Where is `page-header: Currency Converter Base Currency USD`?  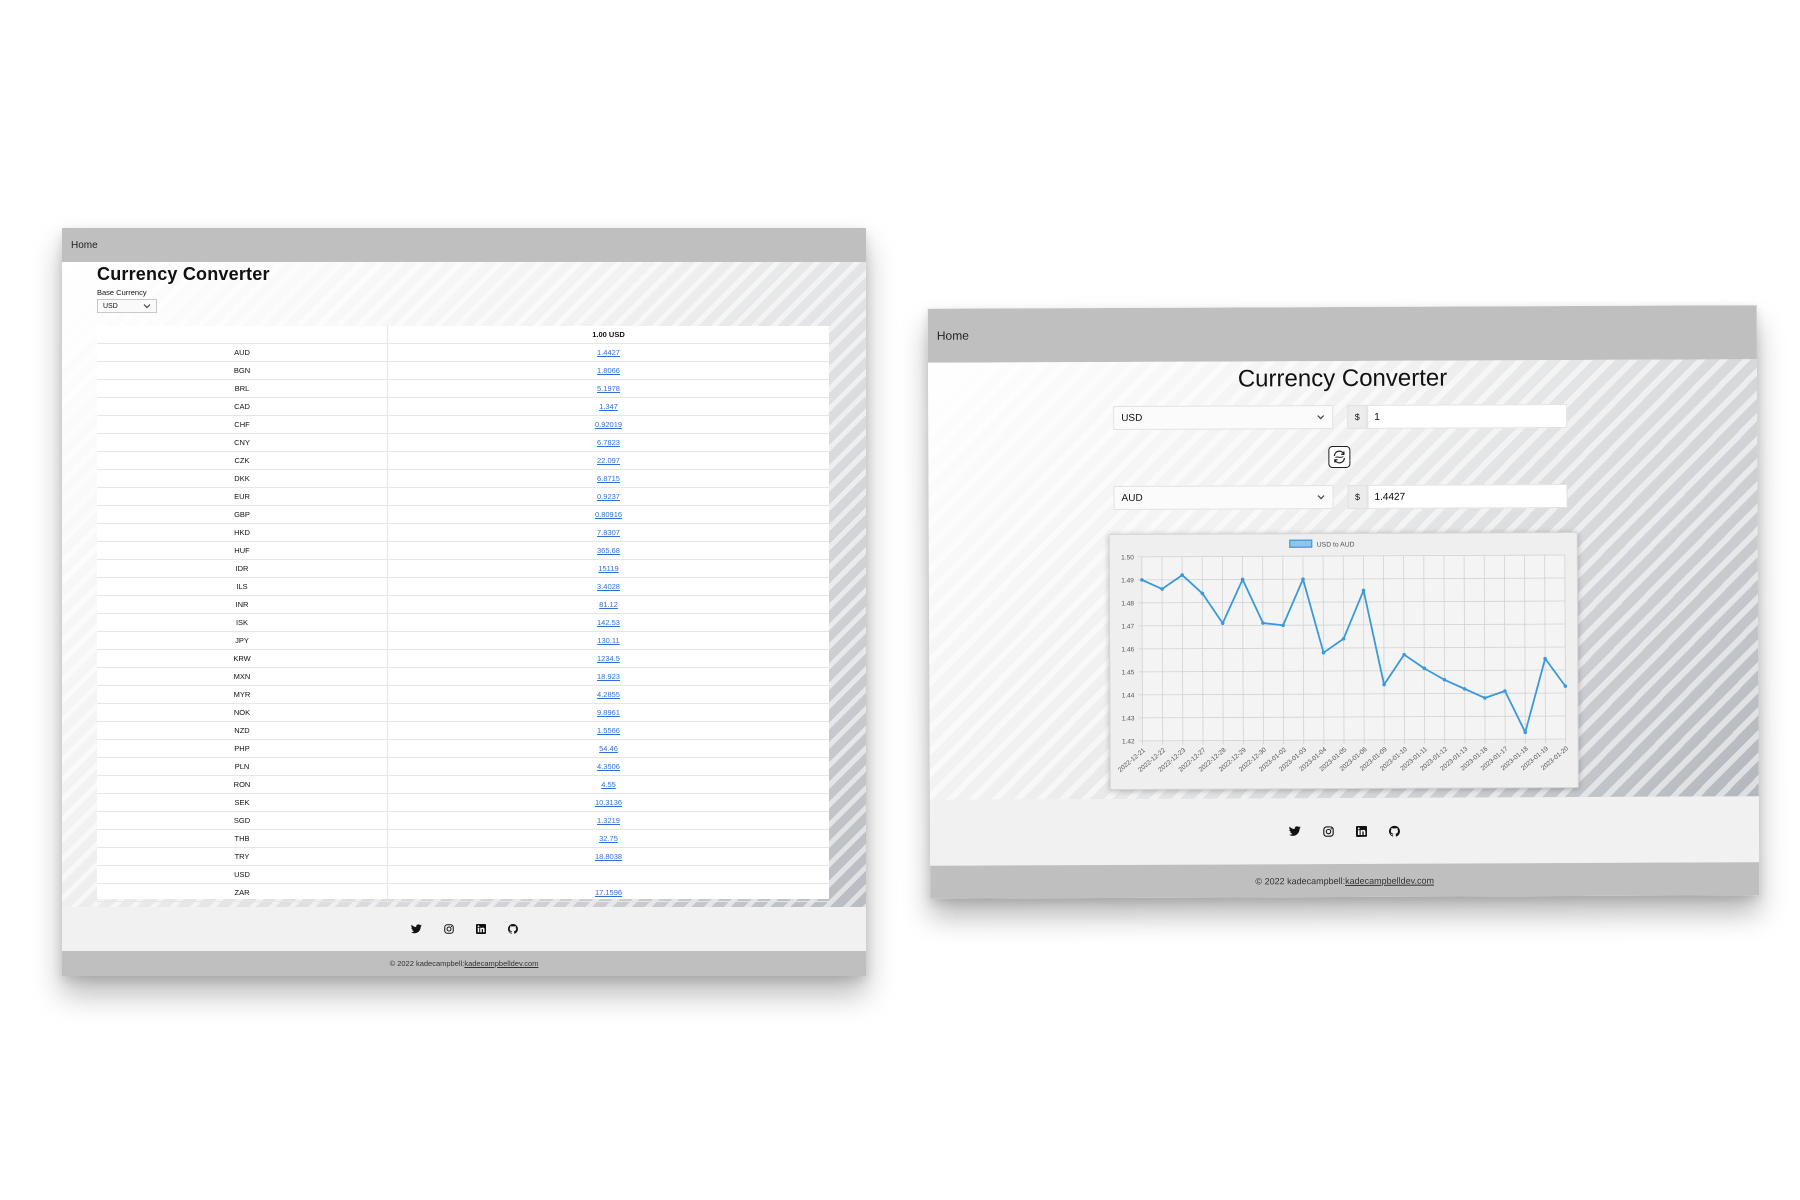
page-header: Currency Converter Base Currency USD is located at coordinates (183, 287).